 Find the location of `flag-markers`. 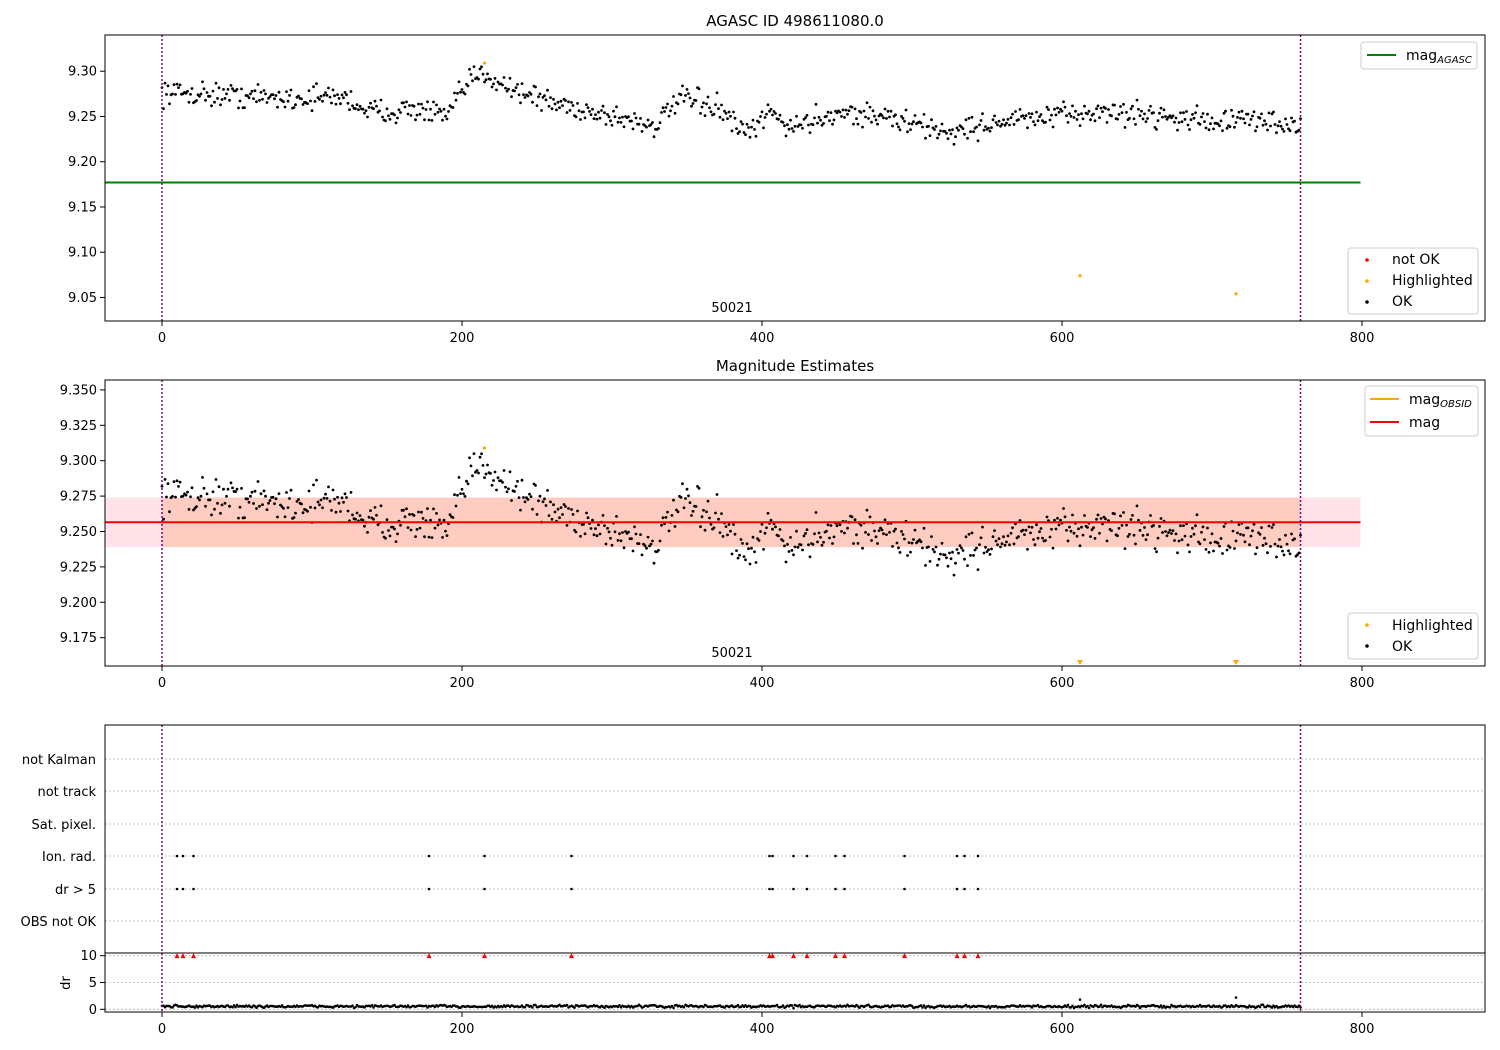

flag-markers is located at coordinates (577, 872).